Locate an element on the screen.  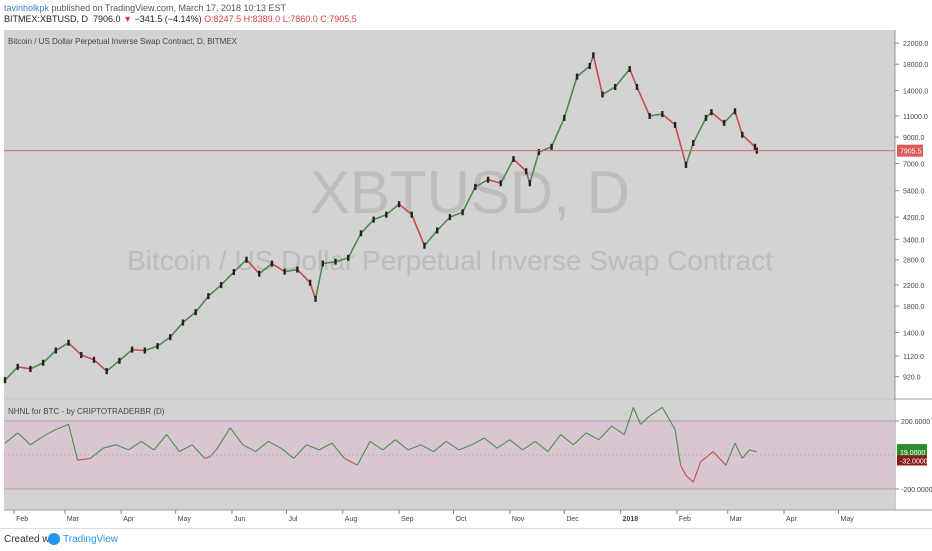
price-tick-label: 2800.0 is located at coordinates (914, 261).